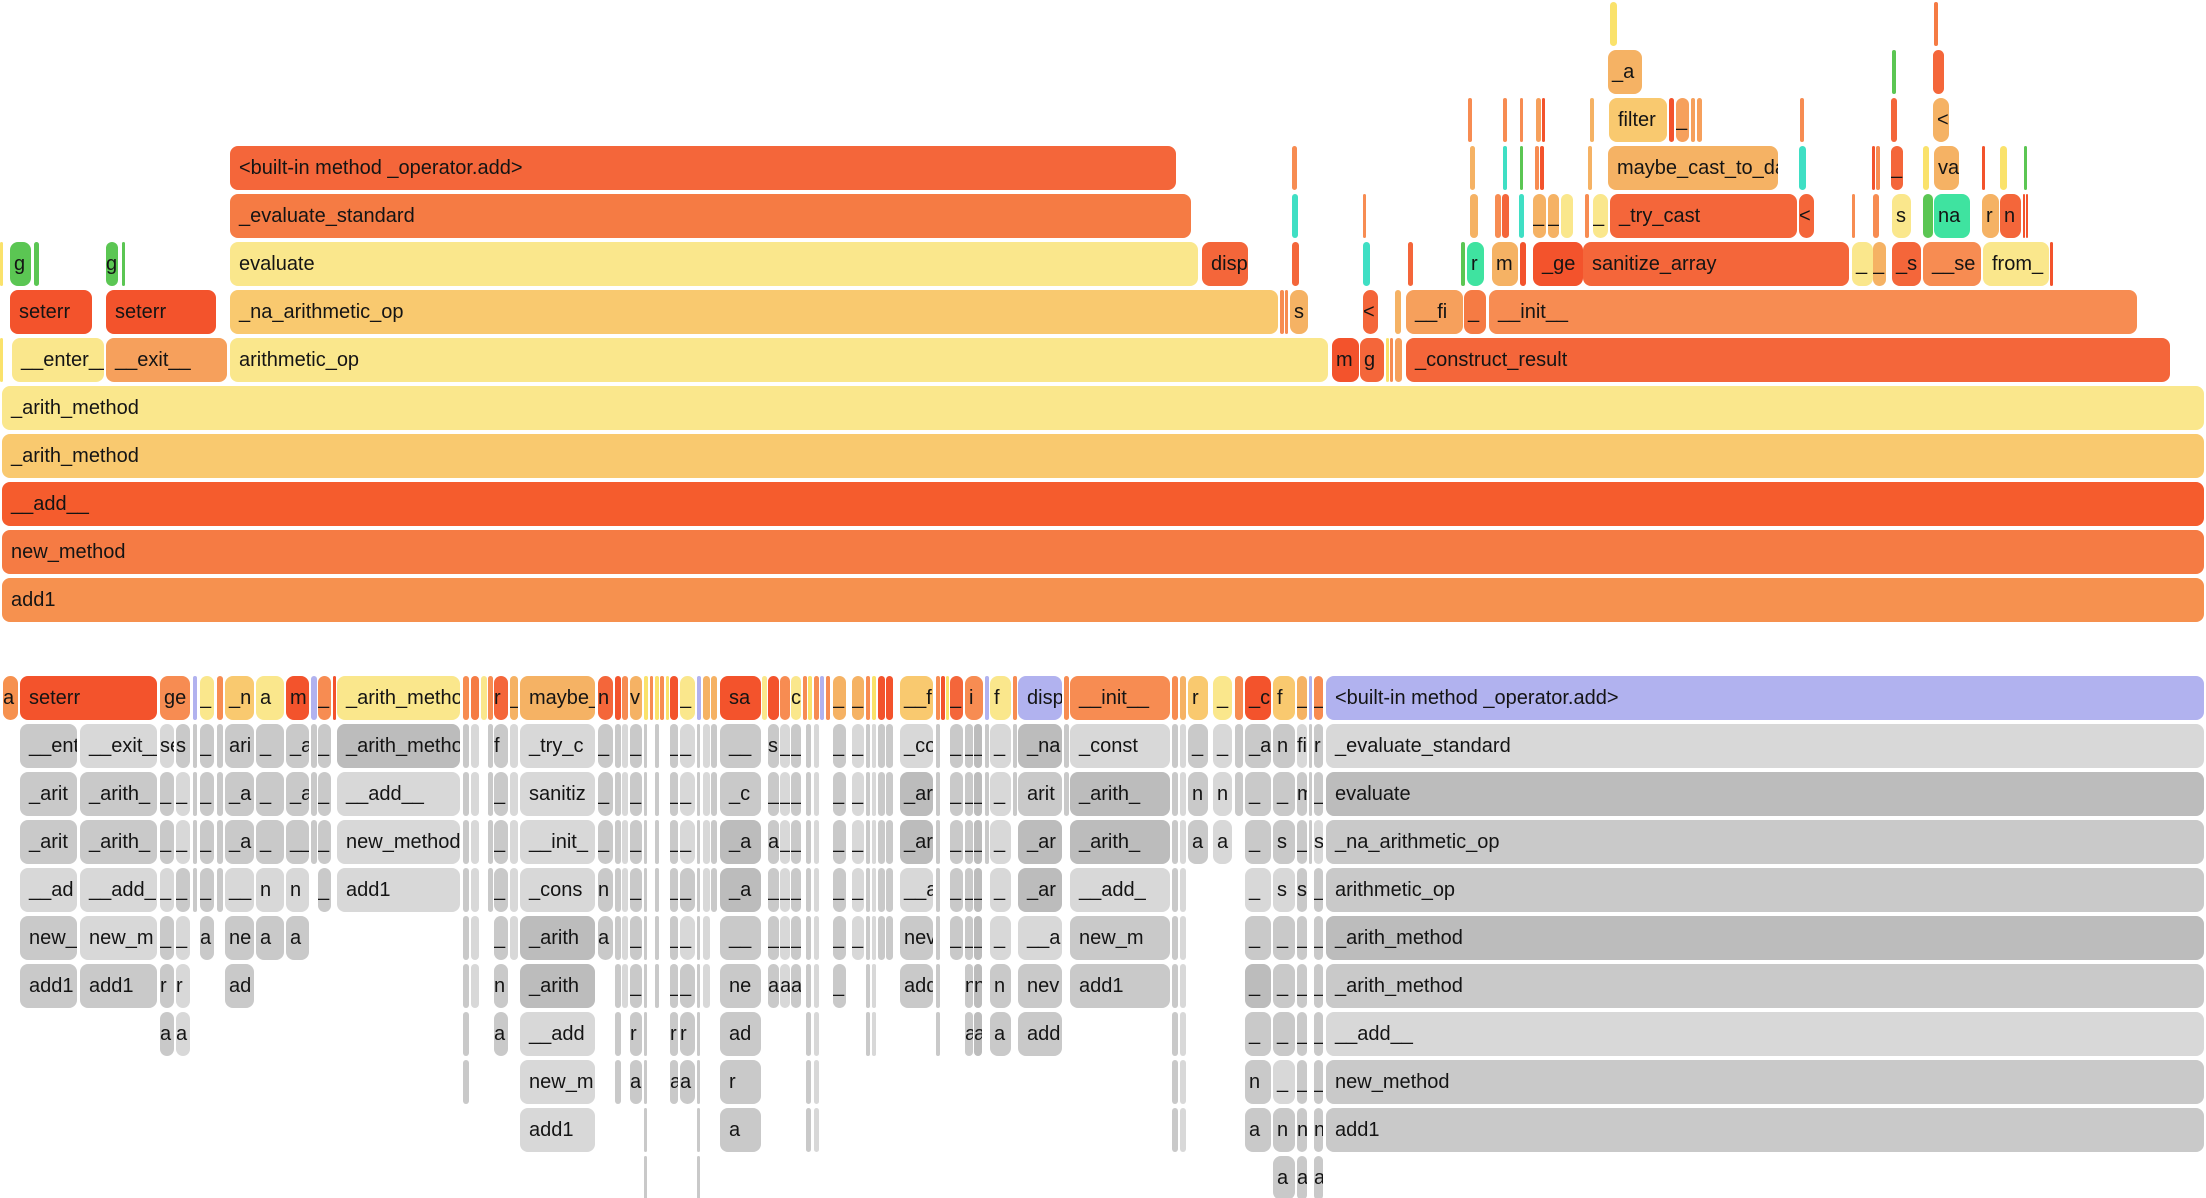 Image resolution: width=2206 pixels, height=1198 pixels. What do you see at coordinates (1318, 842) in the screenshot?
I see `frame-s: s` at bounding box center [1318, 842].